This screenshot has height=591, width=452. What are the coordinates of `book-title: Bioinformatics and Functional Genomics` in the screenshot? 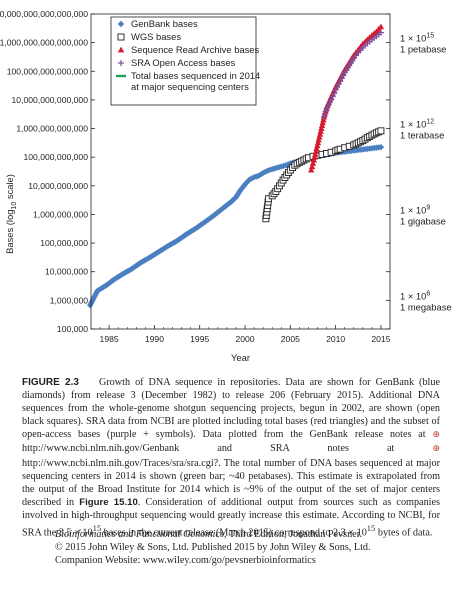 It's located at (139, 534).